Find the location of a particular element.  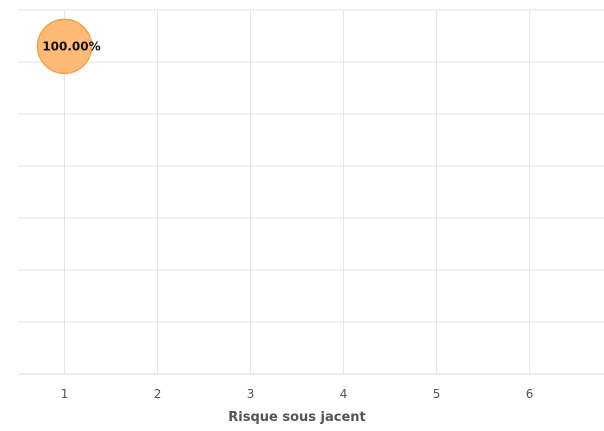

data-points: 100.00% is located at coordinates (68, 46).